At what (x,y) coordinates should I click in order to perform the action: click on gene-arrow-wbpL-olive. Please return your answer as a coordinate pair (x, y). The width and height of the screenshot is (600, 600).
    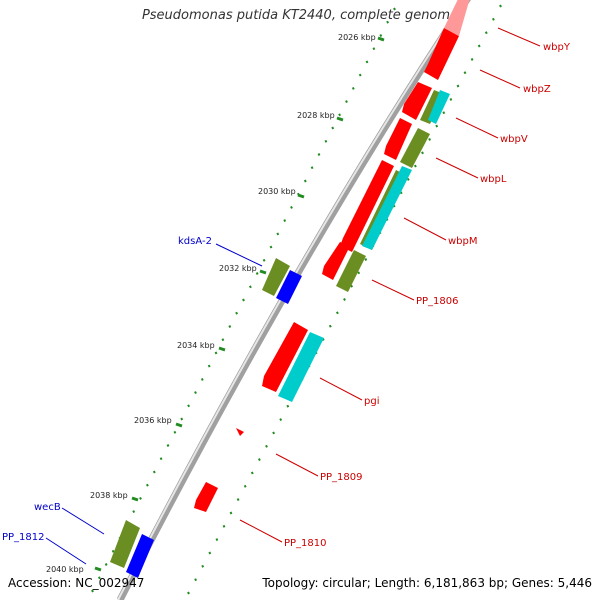
    Looking at the image, I should click on (415, 148).